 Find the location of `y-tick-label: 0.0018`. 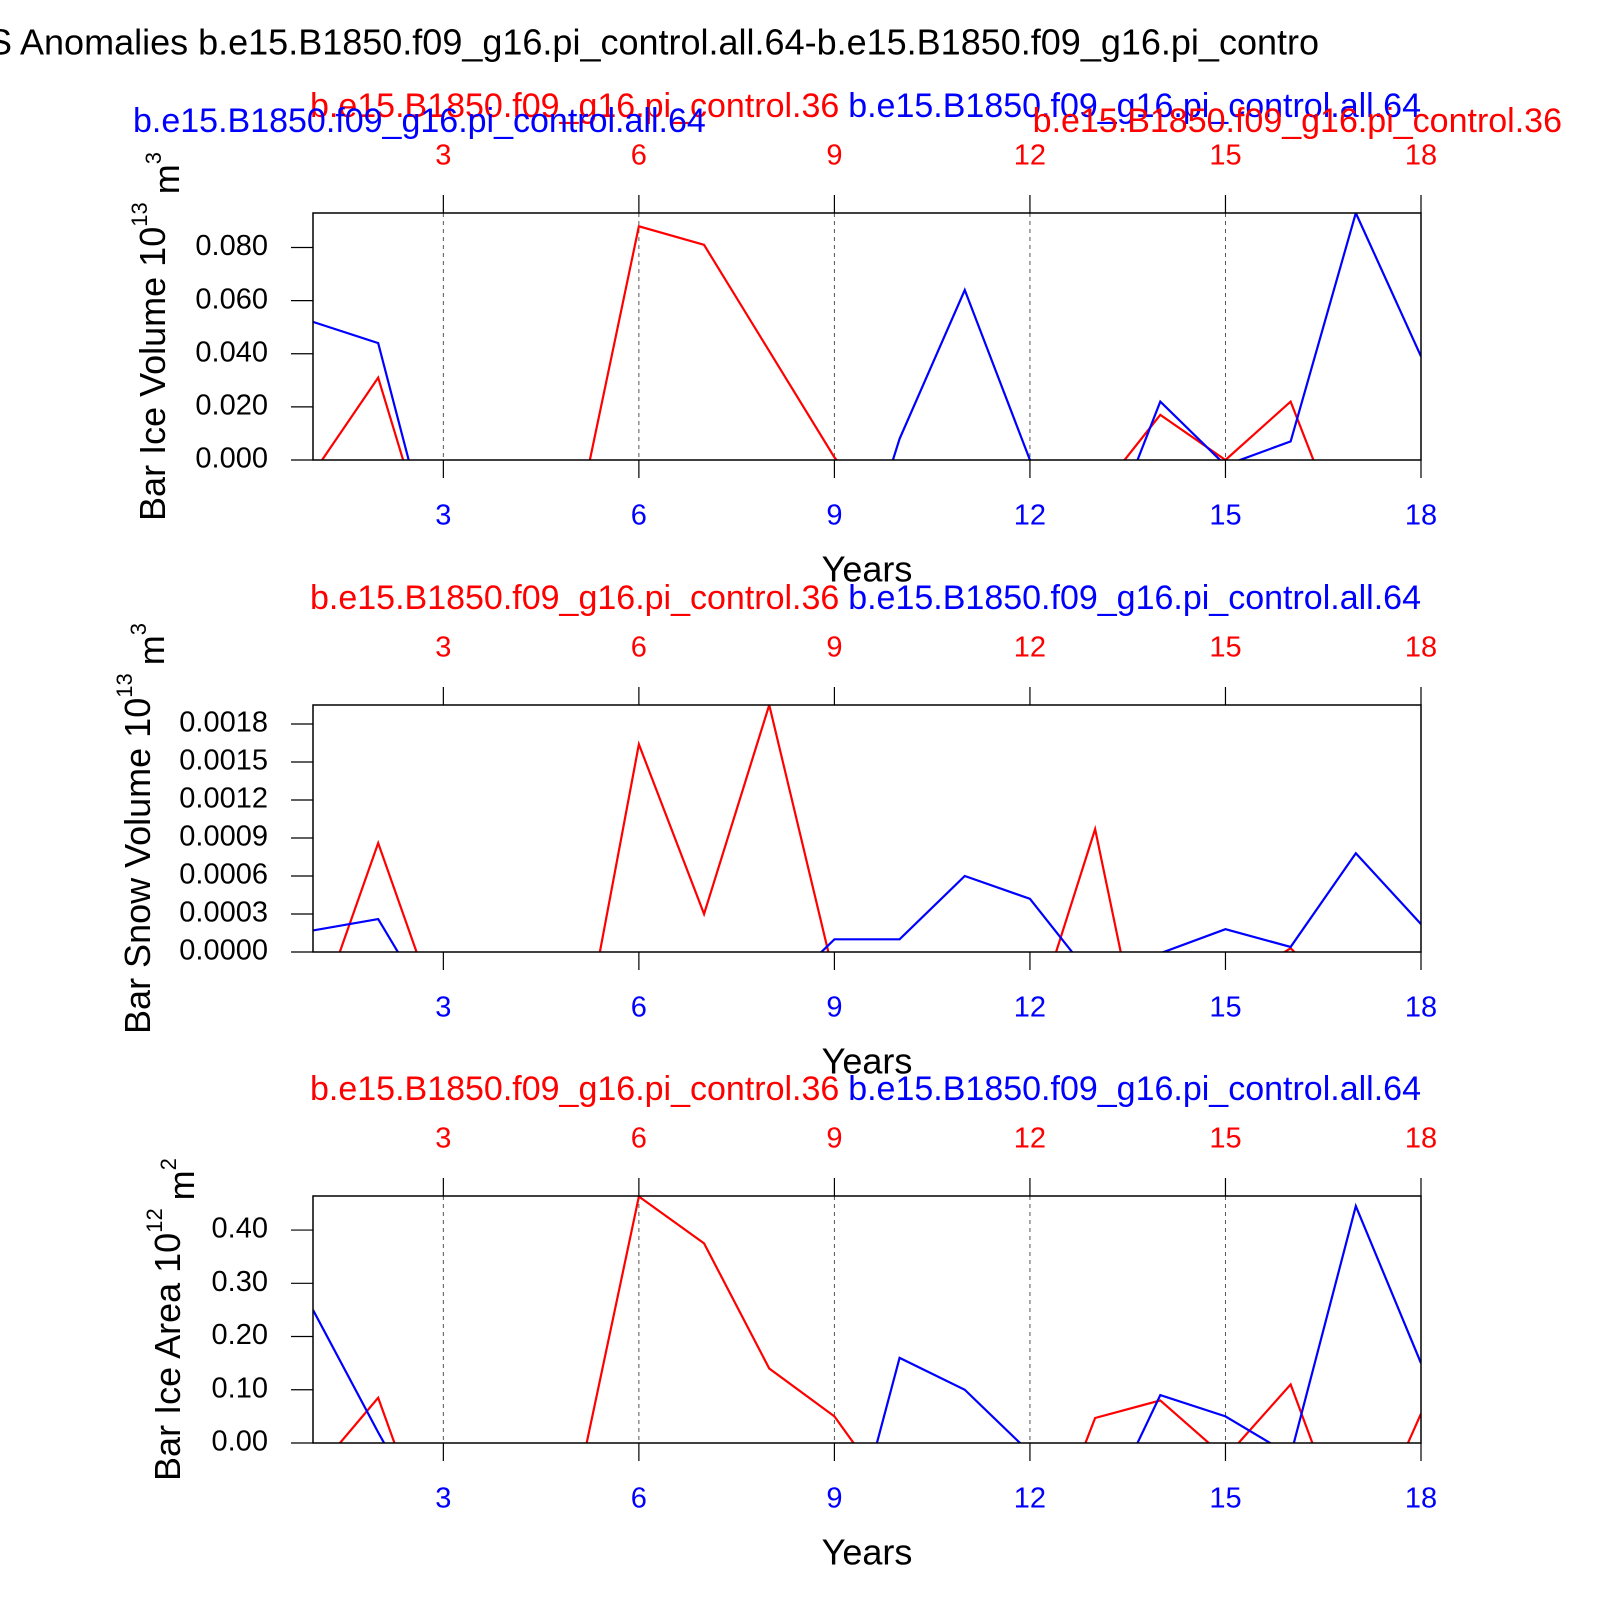

y-tick-label: 0.0018 is located at coordinates (223, 723).